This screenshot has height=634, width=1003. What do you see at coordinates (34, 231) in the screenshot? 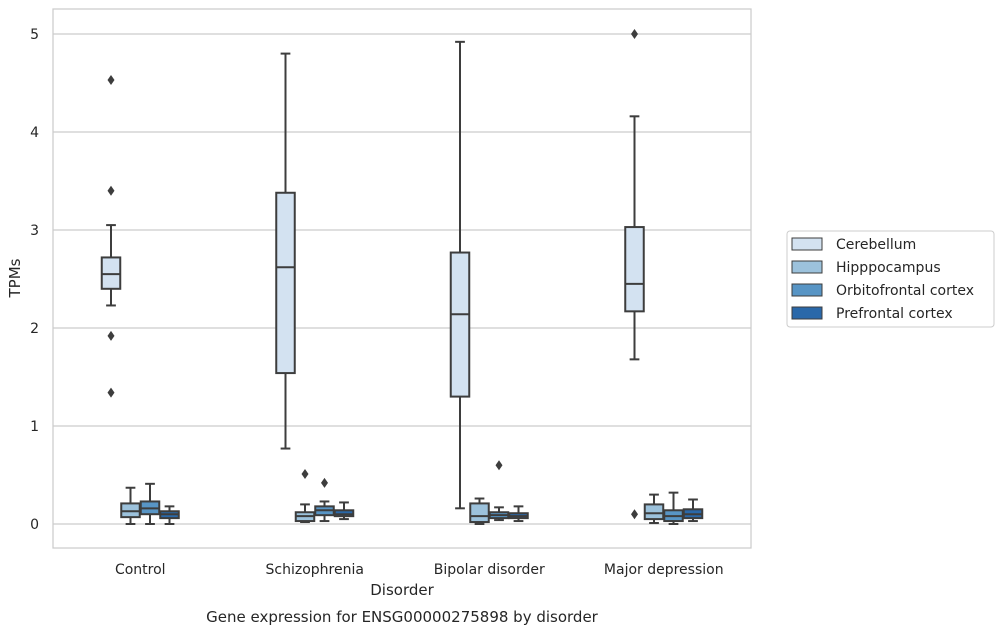
I see `y-tick-label: 3` at bounding box center [34, 231].